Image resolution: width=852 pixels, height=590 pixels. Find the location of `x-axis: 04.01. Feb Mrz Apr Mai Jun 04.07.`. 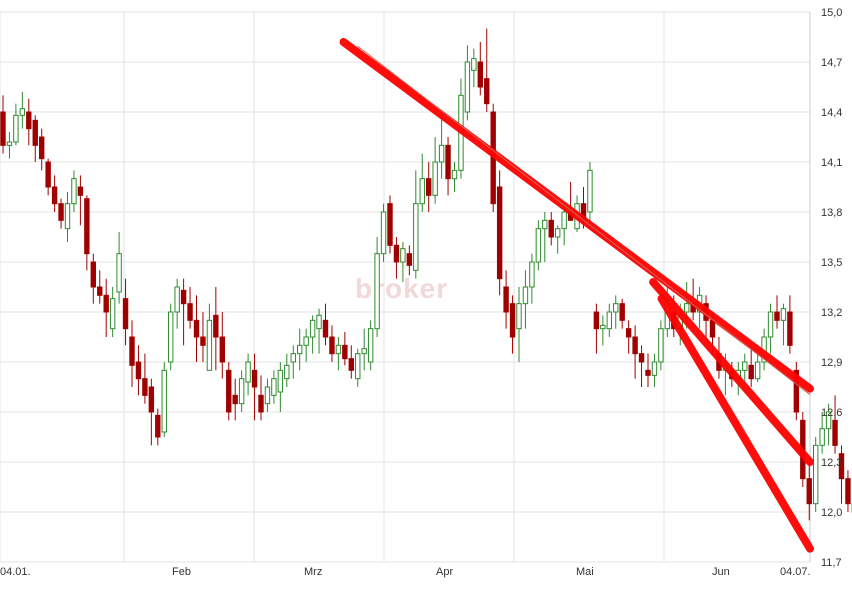

x-axis: 04.01. Feb Mrz Apr Mai Jun 04.07. is located at coordinates (405, 572).